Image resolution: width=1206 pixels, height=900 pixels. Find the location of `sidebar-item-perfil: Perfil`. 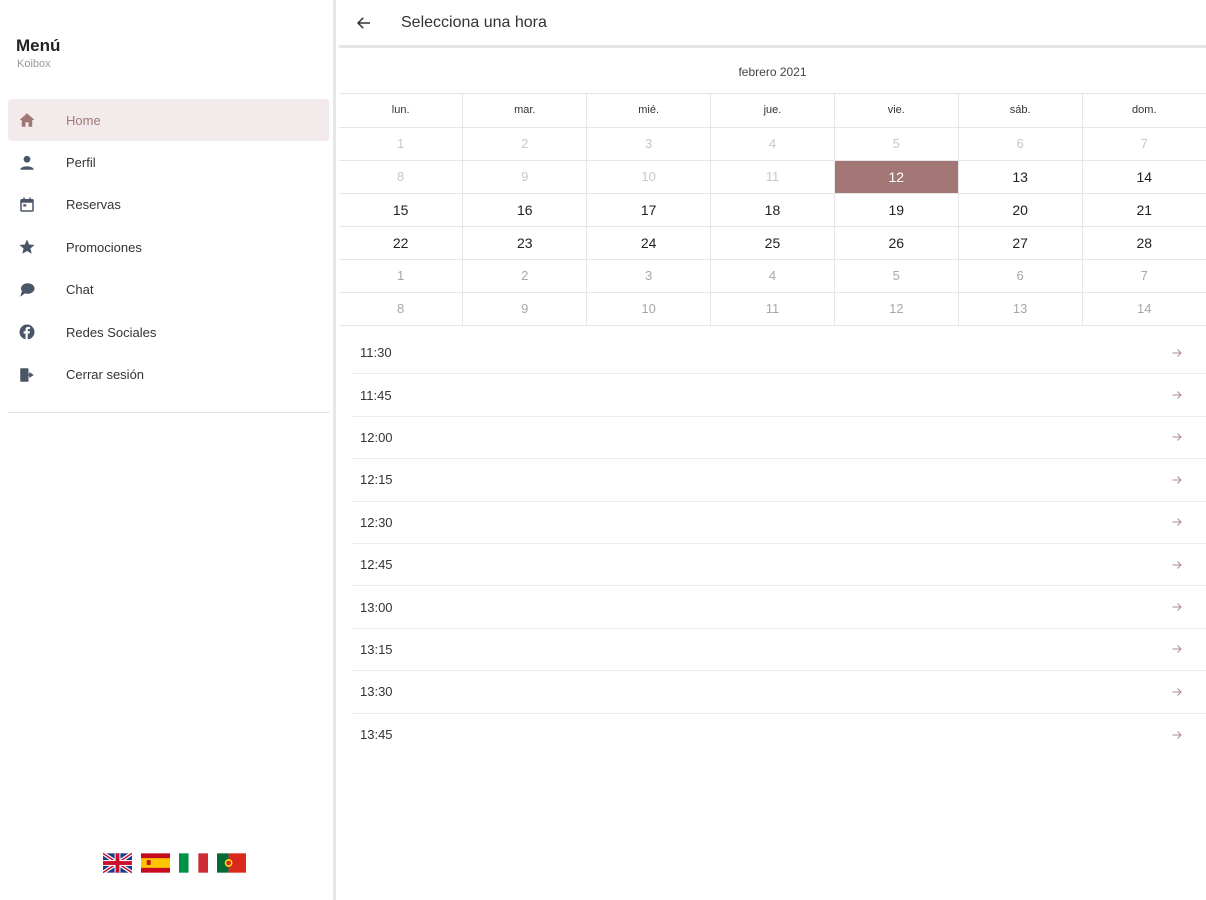

sidebar-item-perfil: Perfil is located at coordinates (168, 162).